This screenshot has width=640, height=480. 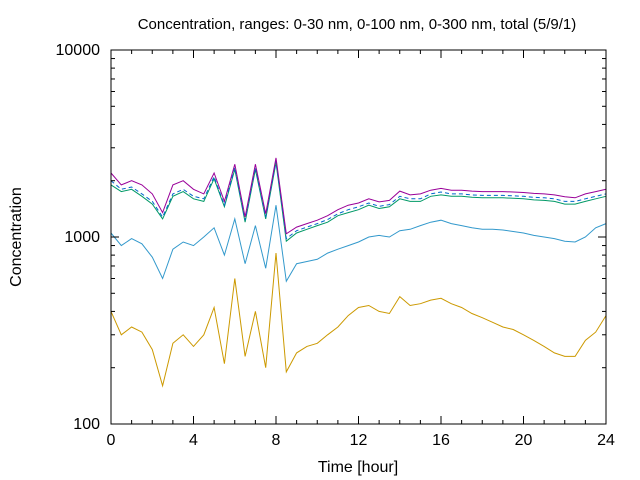 I want to click on y-tick-label: 10000, so click(x=78, y=50).